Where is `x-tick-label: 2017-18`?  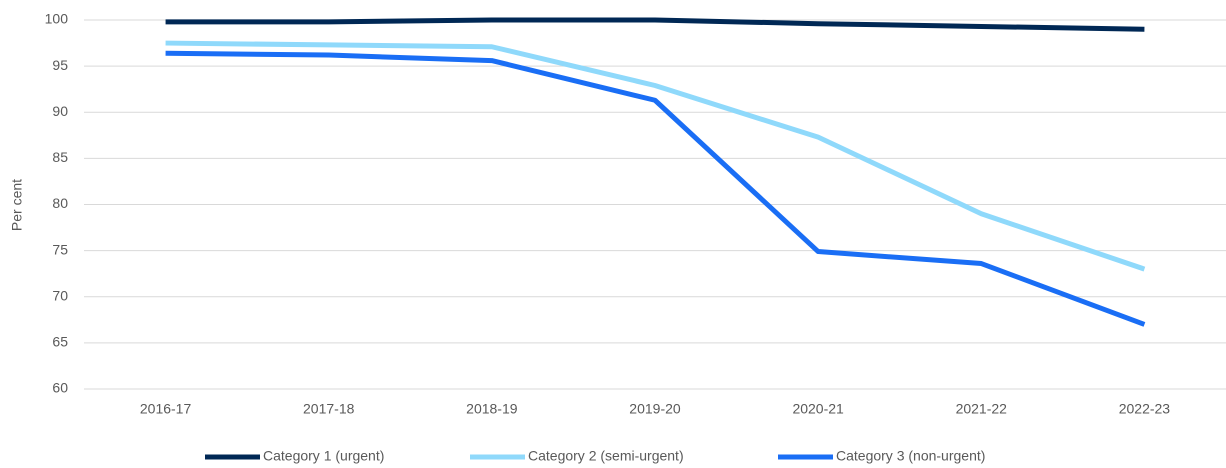 x-tick-label: 2017-18 is located at coordinates (329, 409).